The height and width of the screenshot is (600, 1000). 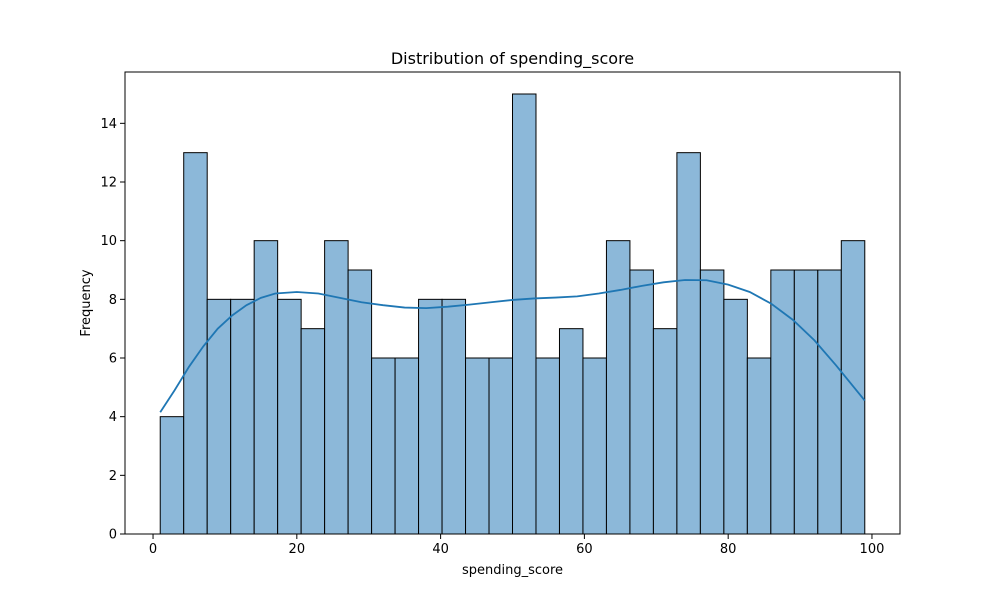 What do you see at coordinates (516, 545) in the screenshot?
I see `x-axis-ticks: 0 20 40 60 80 100` at bounding box center [516, 545].